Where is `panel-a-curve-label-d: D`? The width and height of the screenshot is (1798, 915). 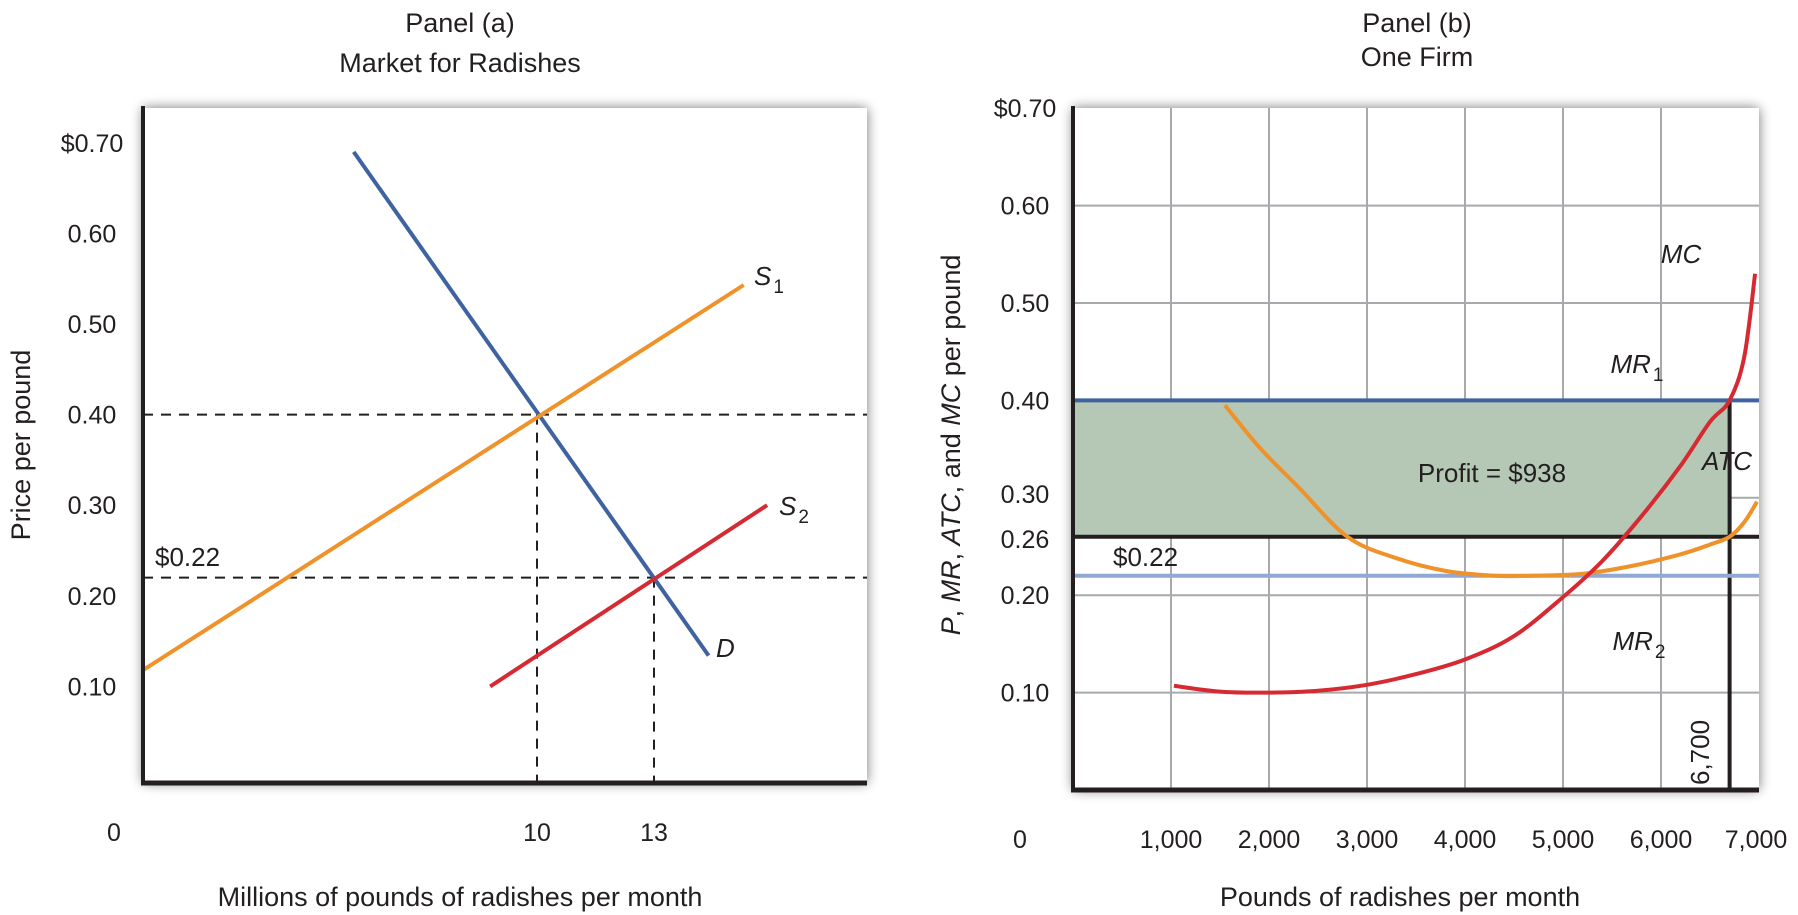 panel-a-curve-label-d: D is located at coordinates (725, 648).